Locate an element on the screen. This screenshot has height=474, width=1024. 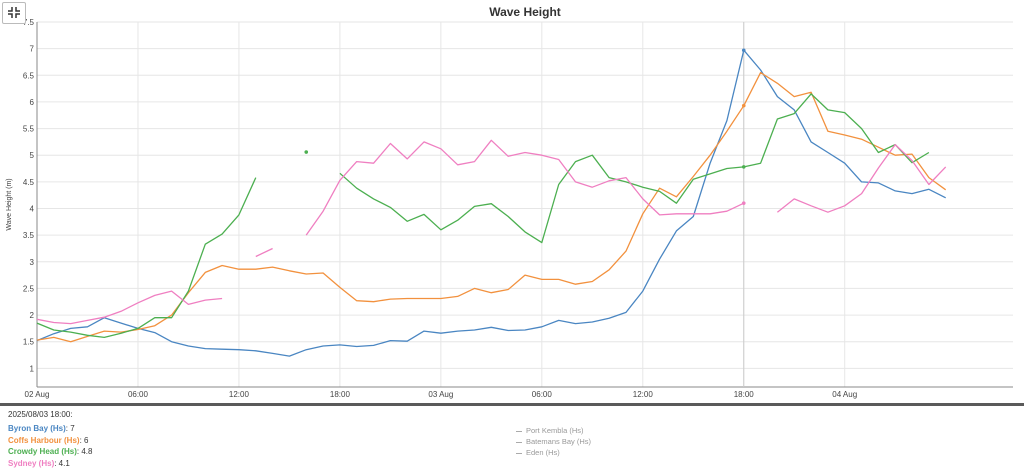
legend-panel is located at coordinates (512, 438).